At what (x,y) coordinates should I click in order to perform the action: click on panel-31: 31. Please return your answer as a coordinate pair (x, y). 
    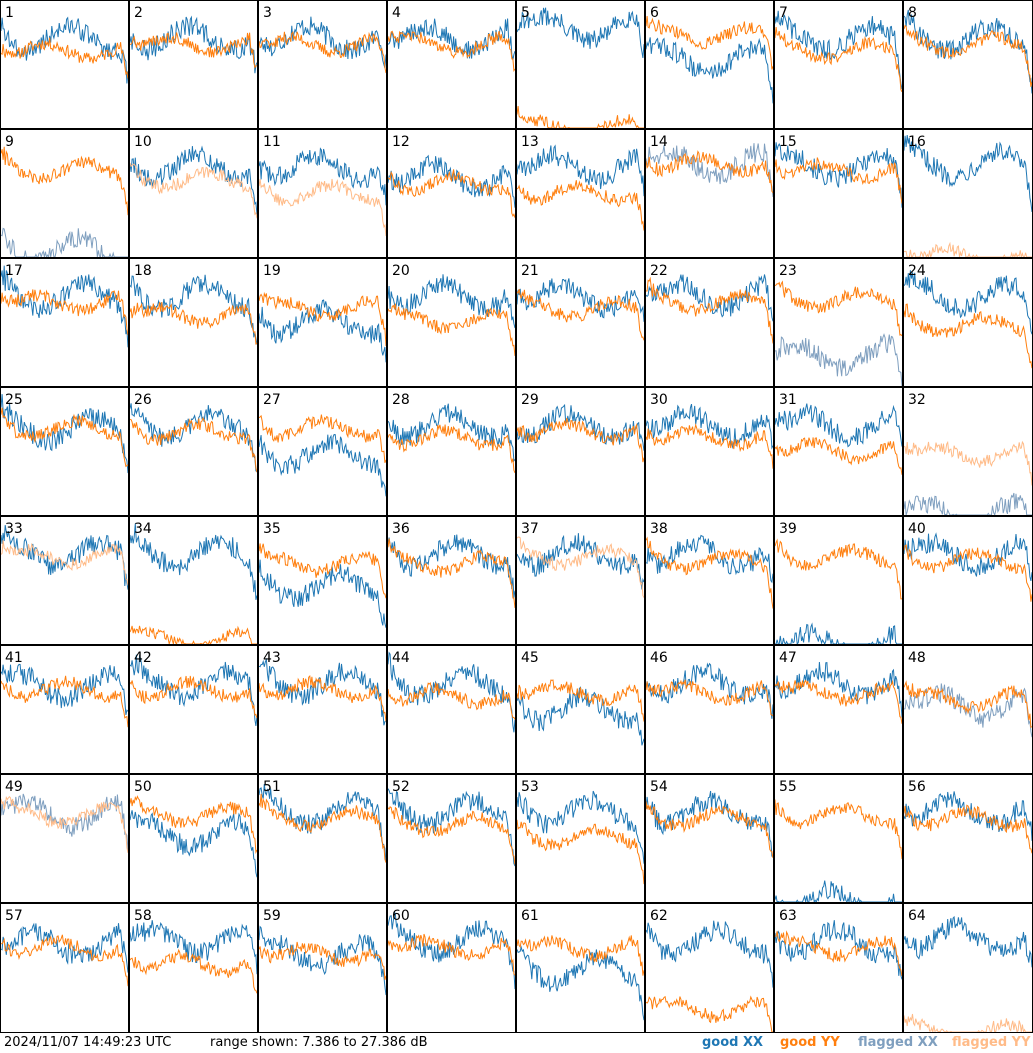
    Looking at the image, I should click on (838, 451).